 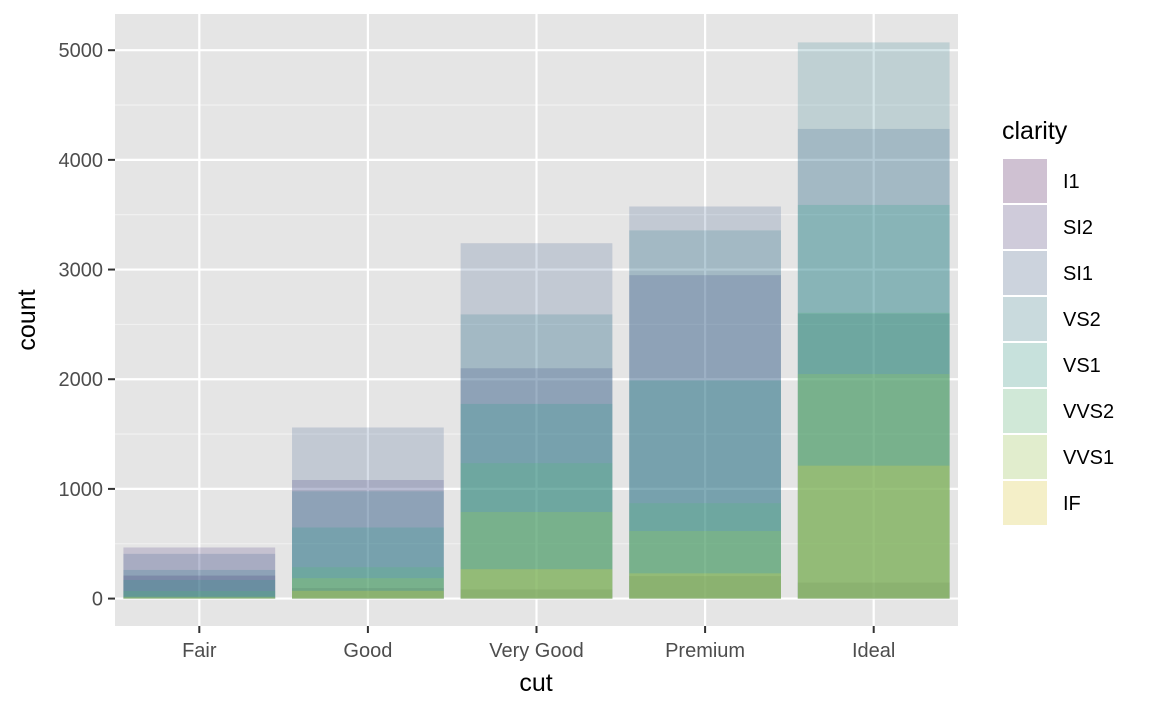 I want to click on bar-vvs2-very-good, so click(x=536, y=531).